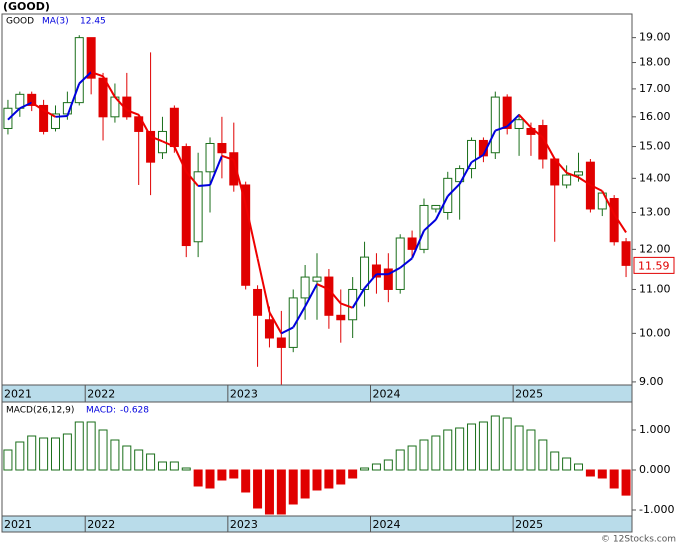 The image size is (680, 546). What do you see at coordinates (101, 394) in the screenshot?
I see `x-tick-label: 2022` at bounding box center [101, 394].